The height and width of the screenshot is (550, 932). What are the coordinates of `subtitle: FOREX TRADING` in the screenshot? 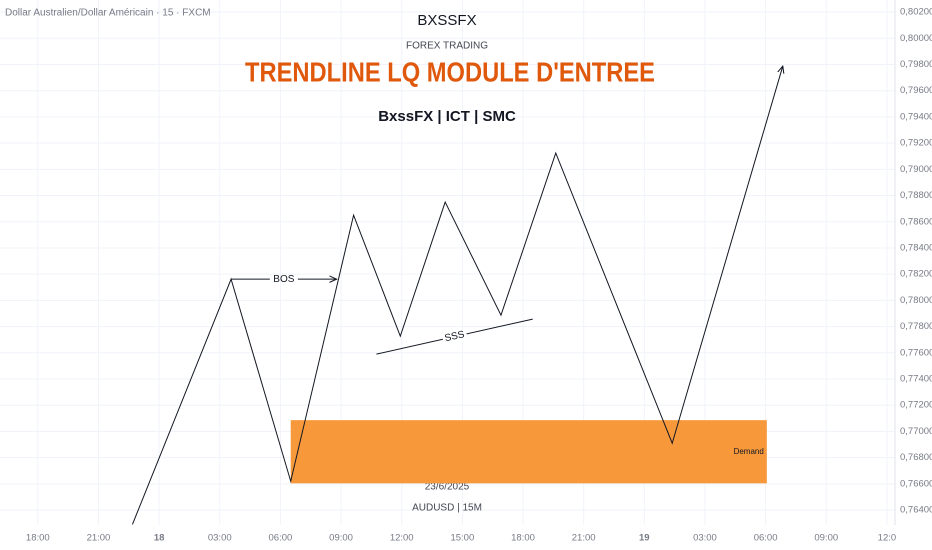 It's located at (447, 46).